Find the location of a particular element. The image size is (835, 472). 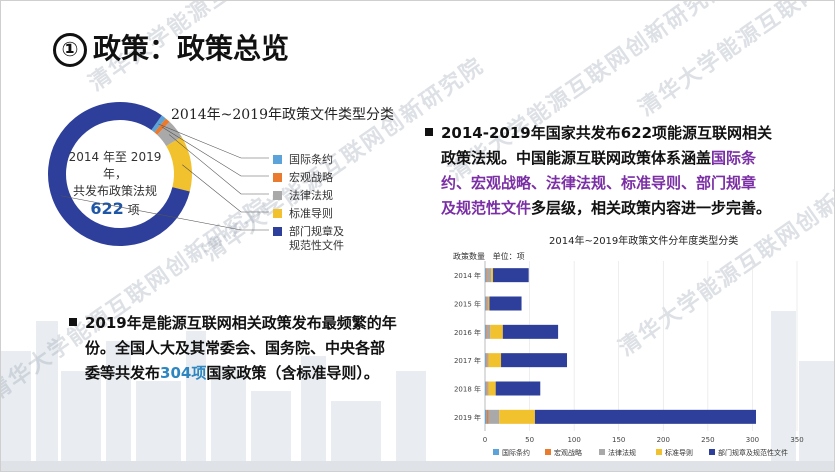

donut-legend-item: 部门规章及 规范性文件 is located at coordinates (308, 239).